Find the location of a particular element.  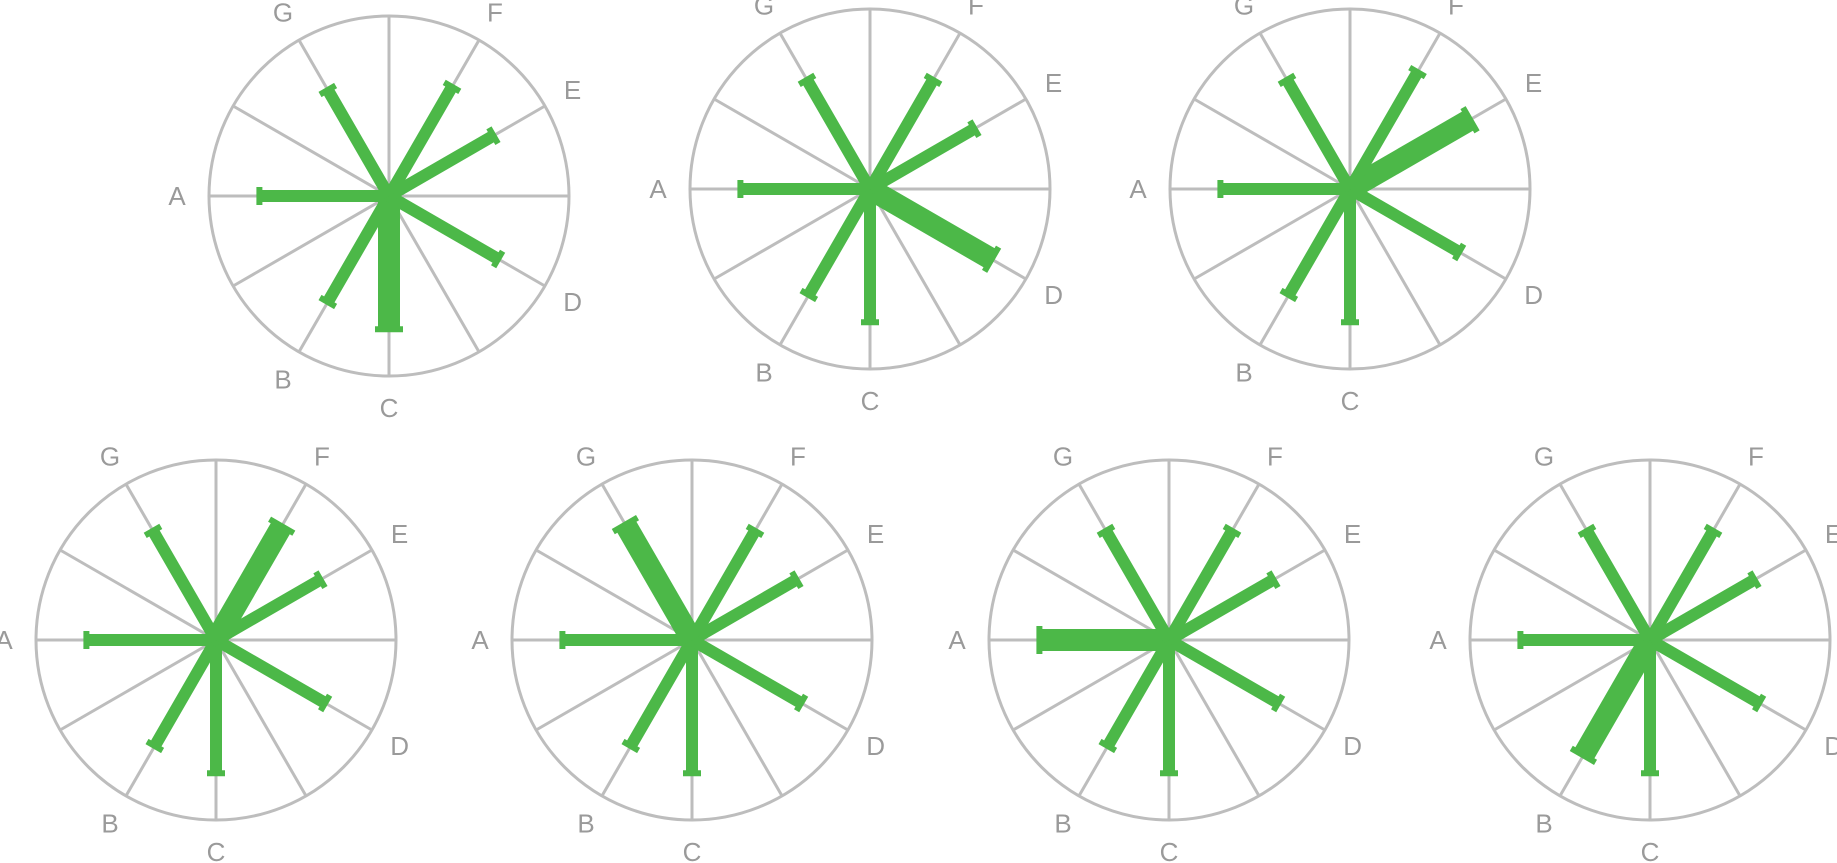

glyph-4: A B C D E F G is located at coordinates (204, 652).